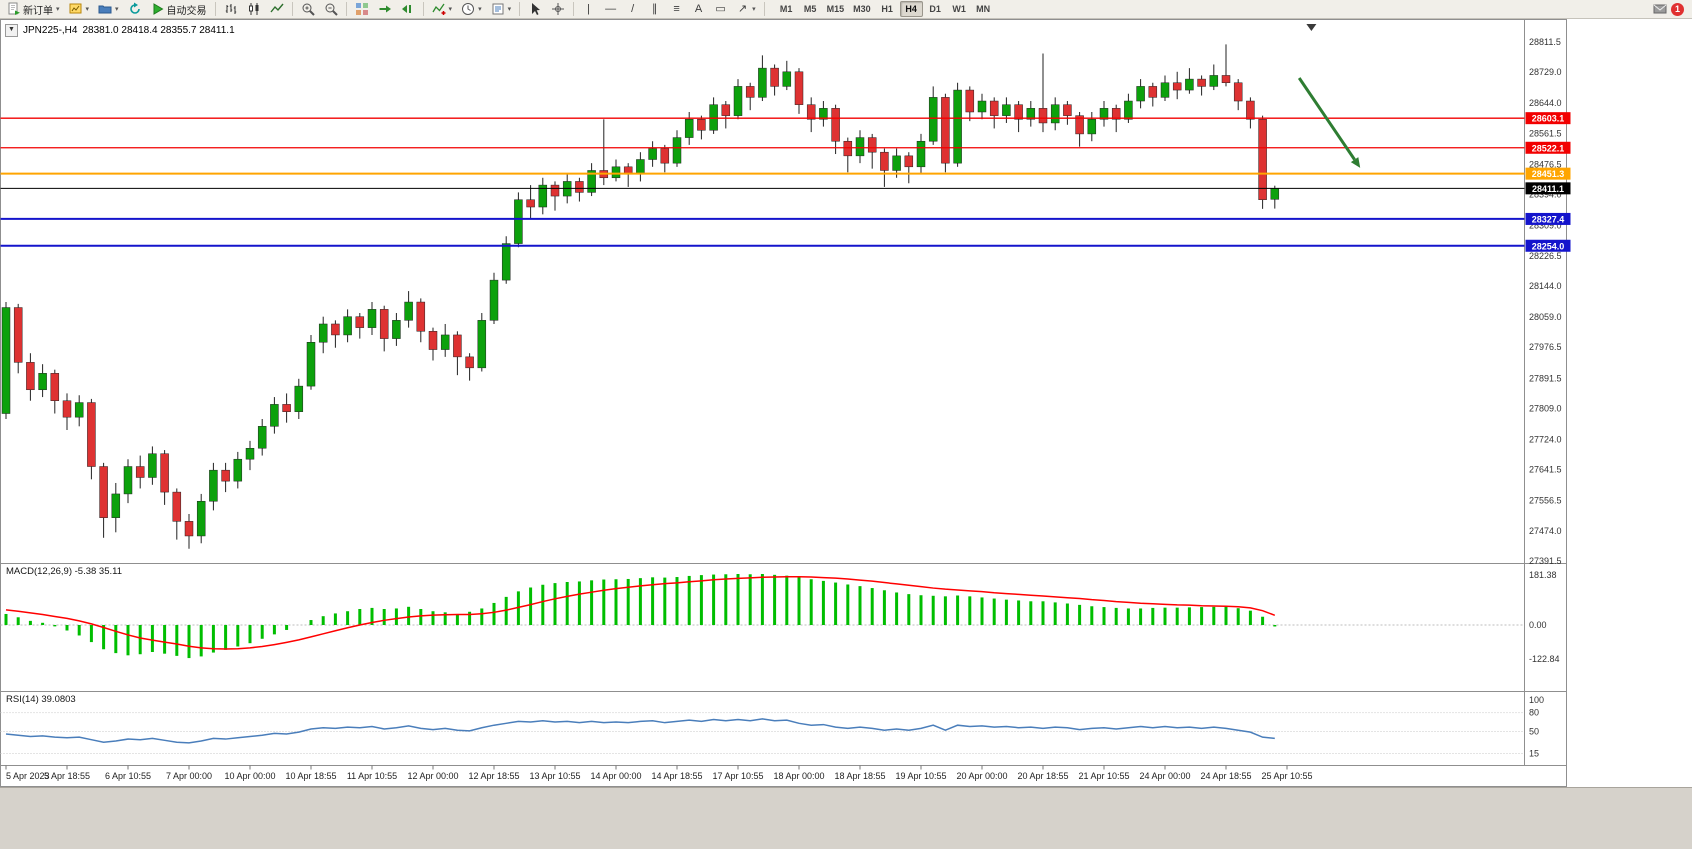 The image size is (1692, 849). I want to click on time-axis-label: 7 Apr 00:00, so click(189, 776).